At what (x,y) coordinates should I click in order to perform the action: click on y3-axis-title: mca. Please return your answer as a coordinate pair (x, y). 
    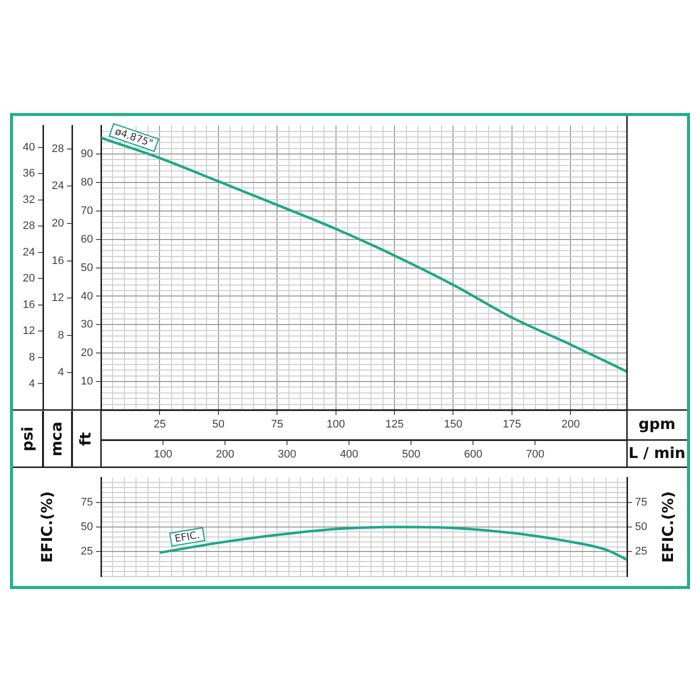
    Looking at the image, I should click on (56, 439).